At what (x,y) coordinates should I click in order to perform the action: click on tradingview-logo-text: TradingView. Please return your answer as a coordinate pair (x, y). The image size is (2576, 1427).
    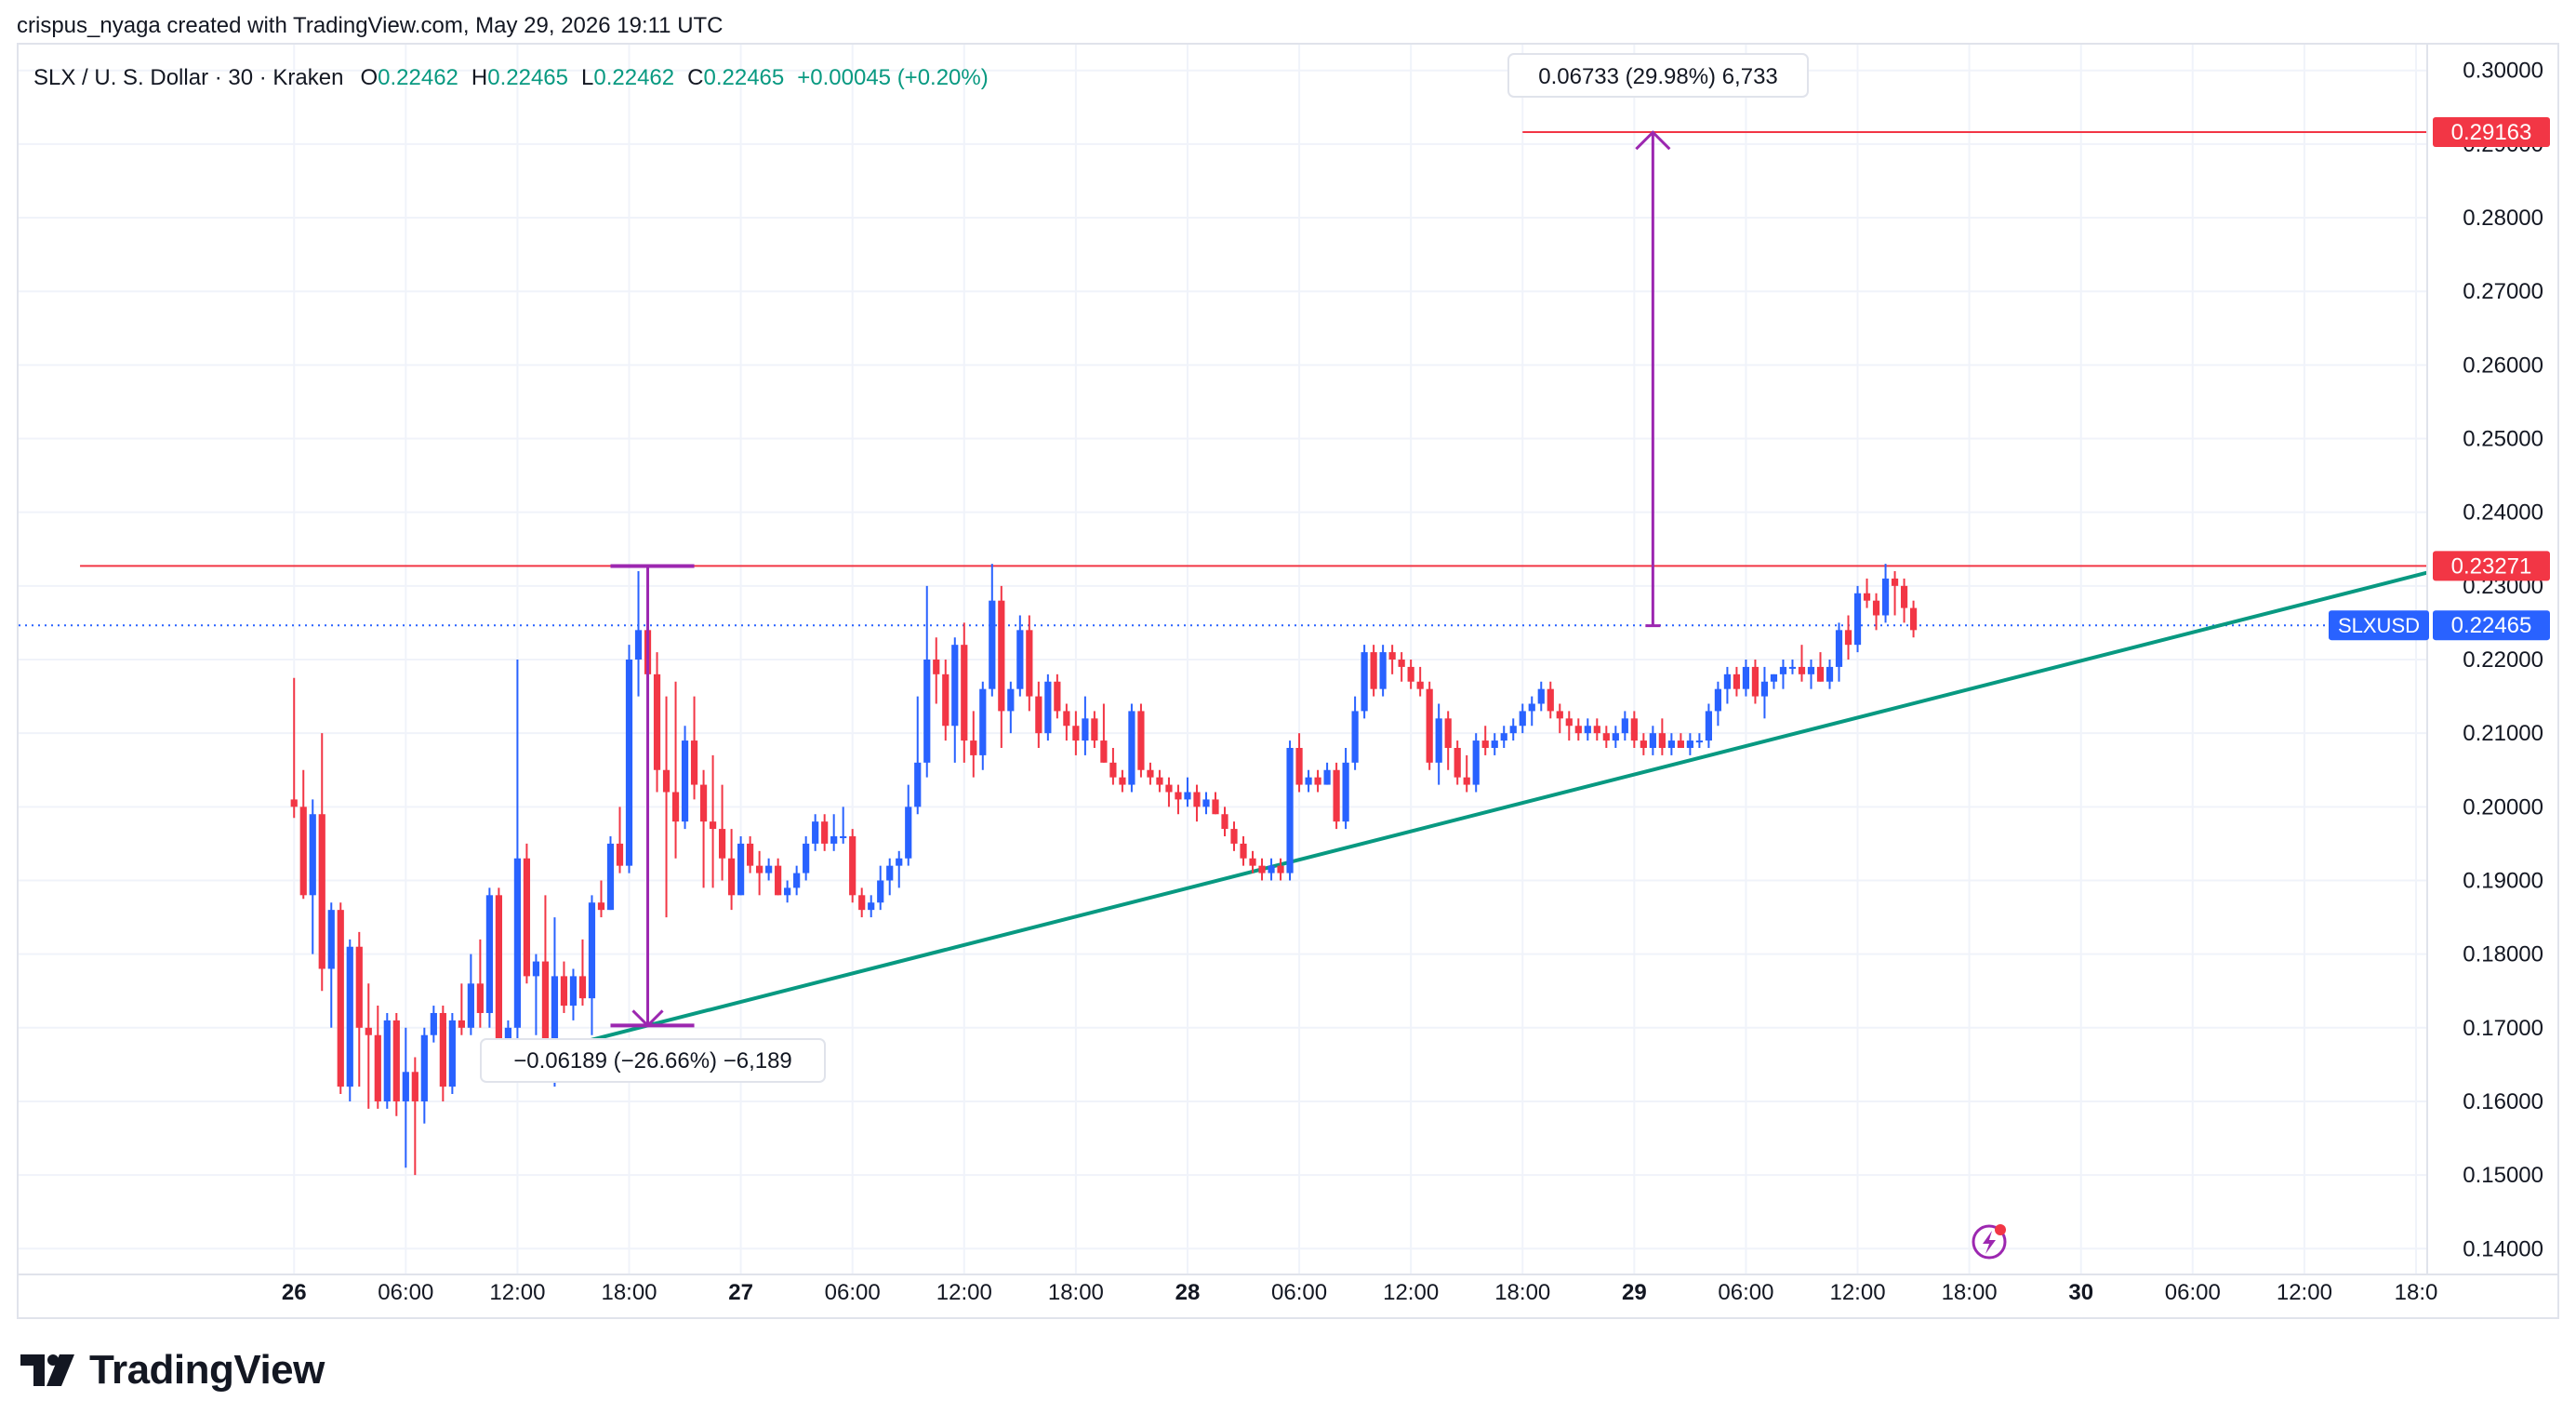
    Looking at the image, I should click on (207, 1370).